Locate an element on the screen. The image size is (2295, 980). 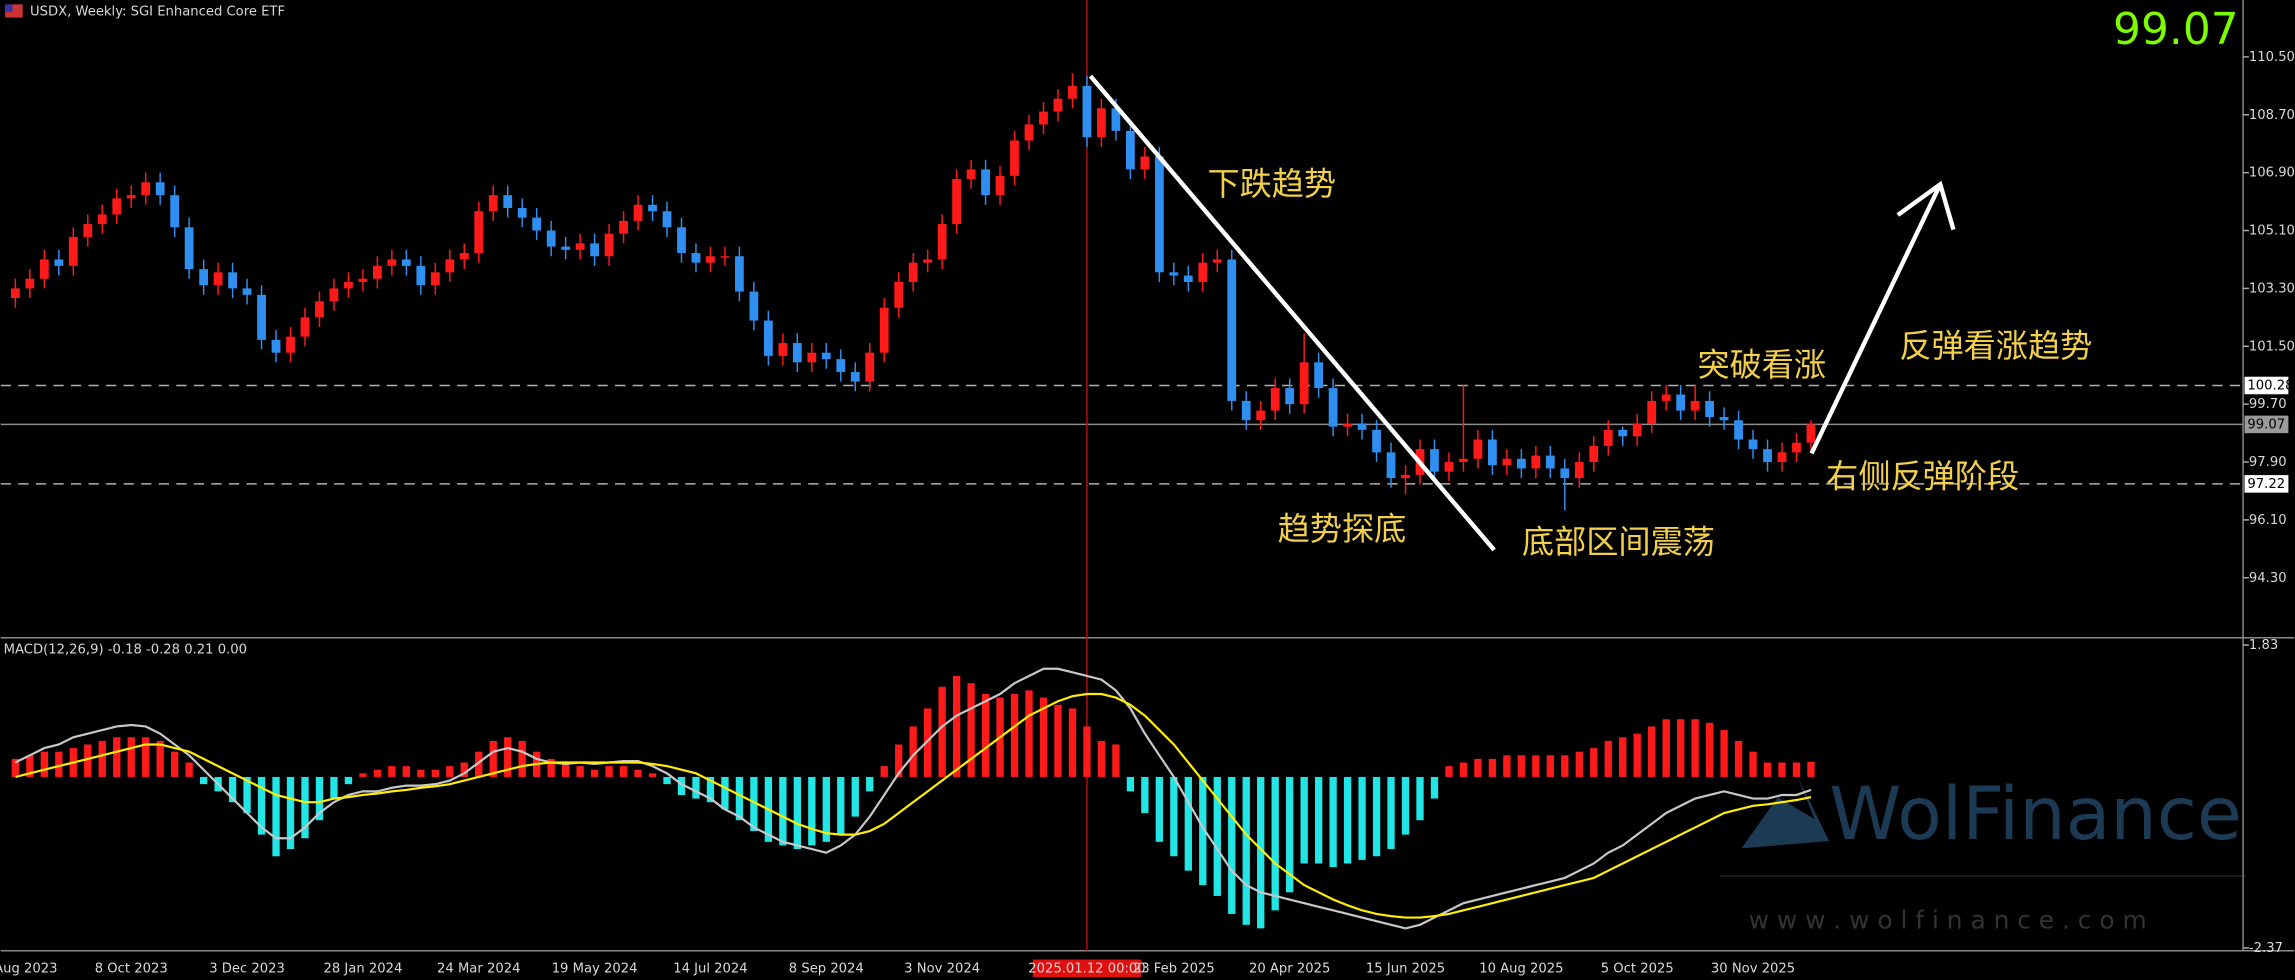
x-tick-label: 8 Sep 2024 is located at coordinates (826, 968).